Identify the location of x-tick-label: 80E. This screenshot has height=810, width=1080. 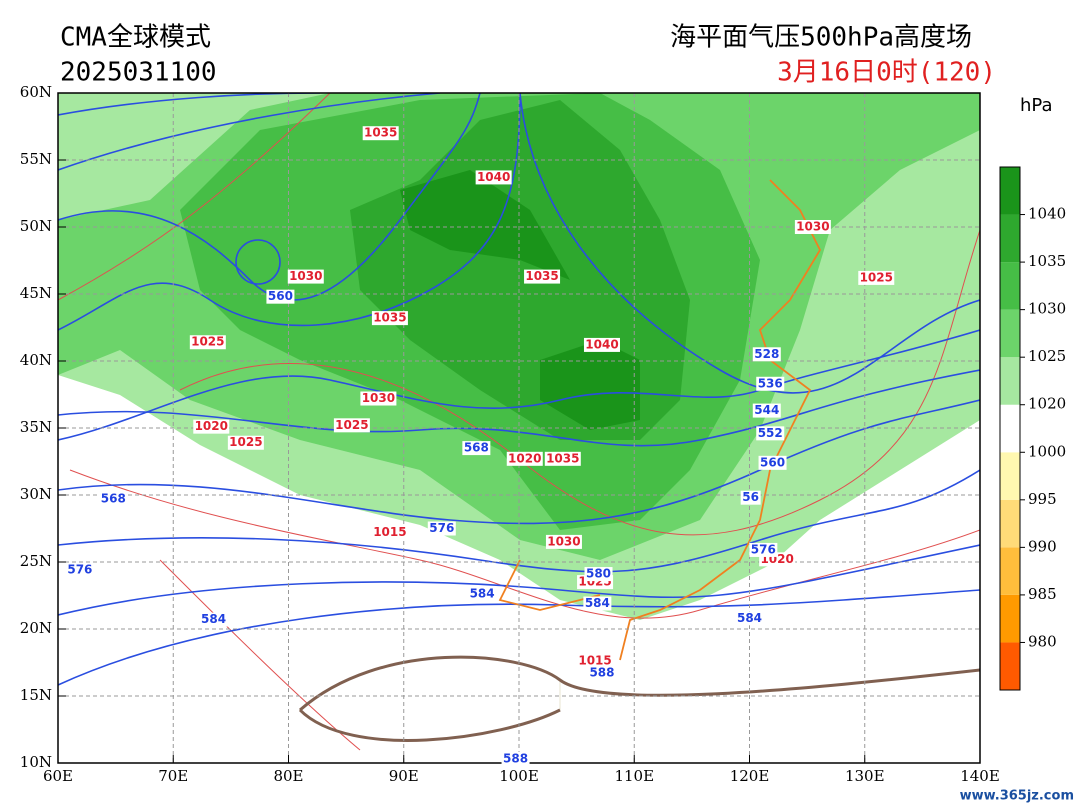
(288, 776).